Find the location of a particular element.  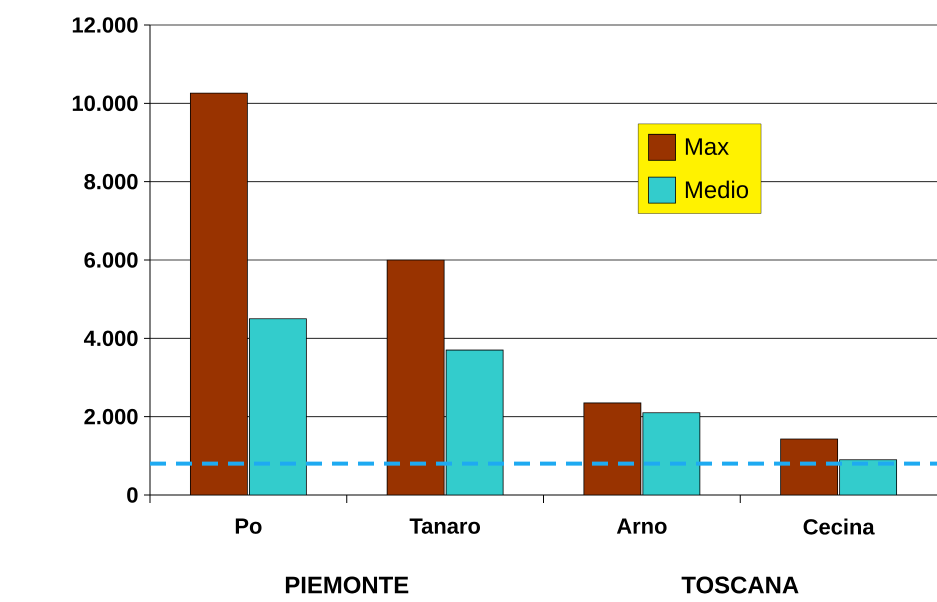

y-tick-label: 2.000 is located at coordinates (111, 416).